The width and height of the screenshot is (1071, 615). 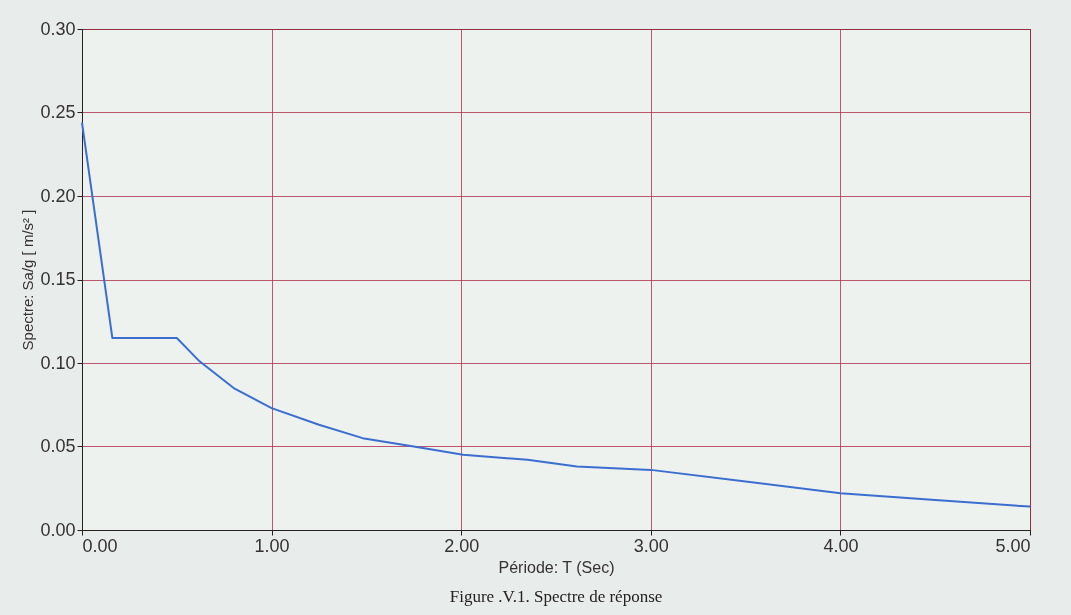 I want to click on y-tick-label: 0.10, so click(x=58, y=362).